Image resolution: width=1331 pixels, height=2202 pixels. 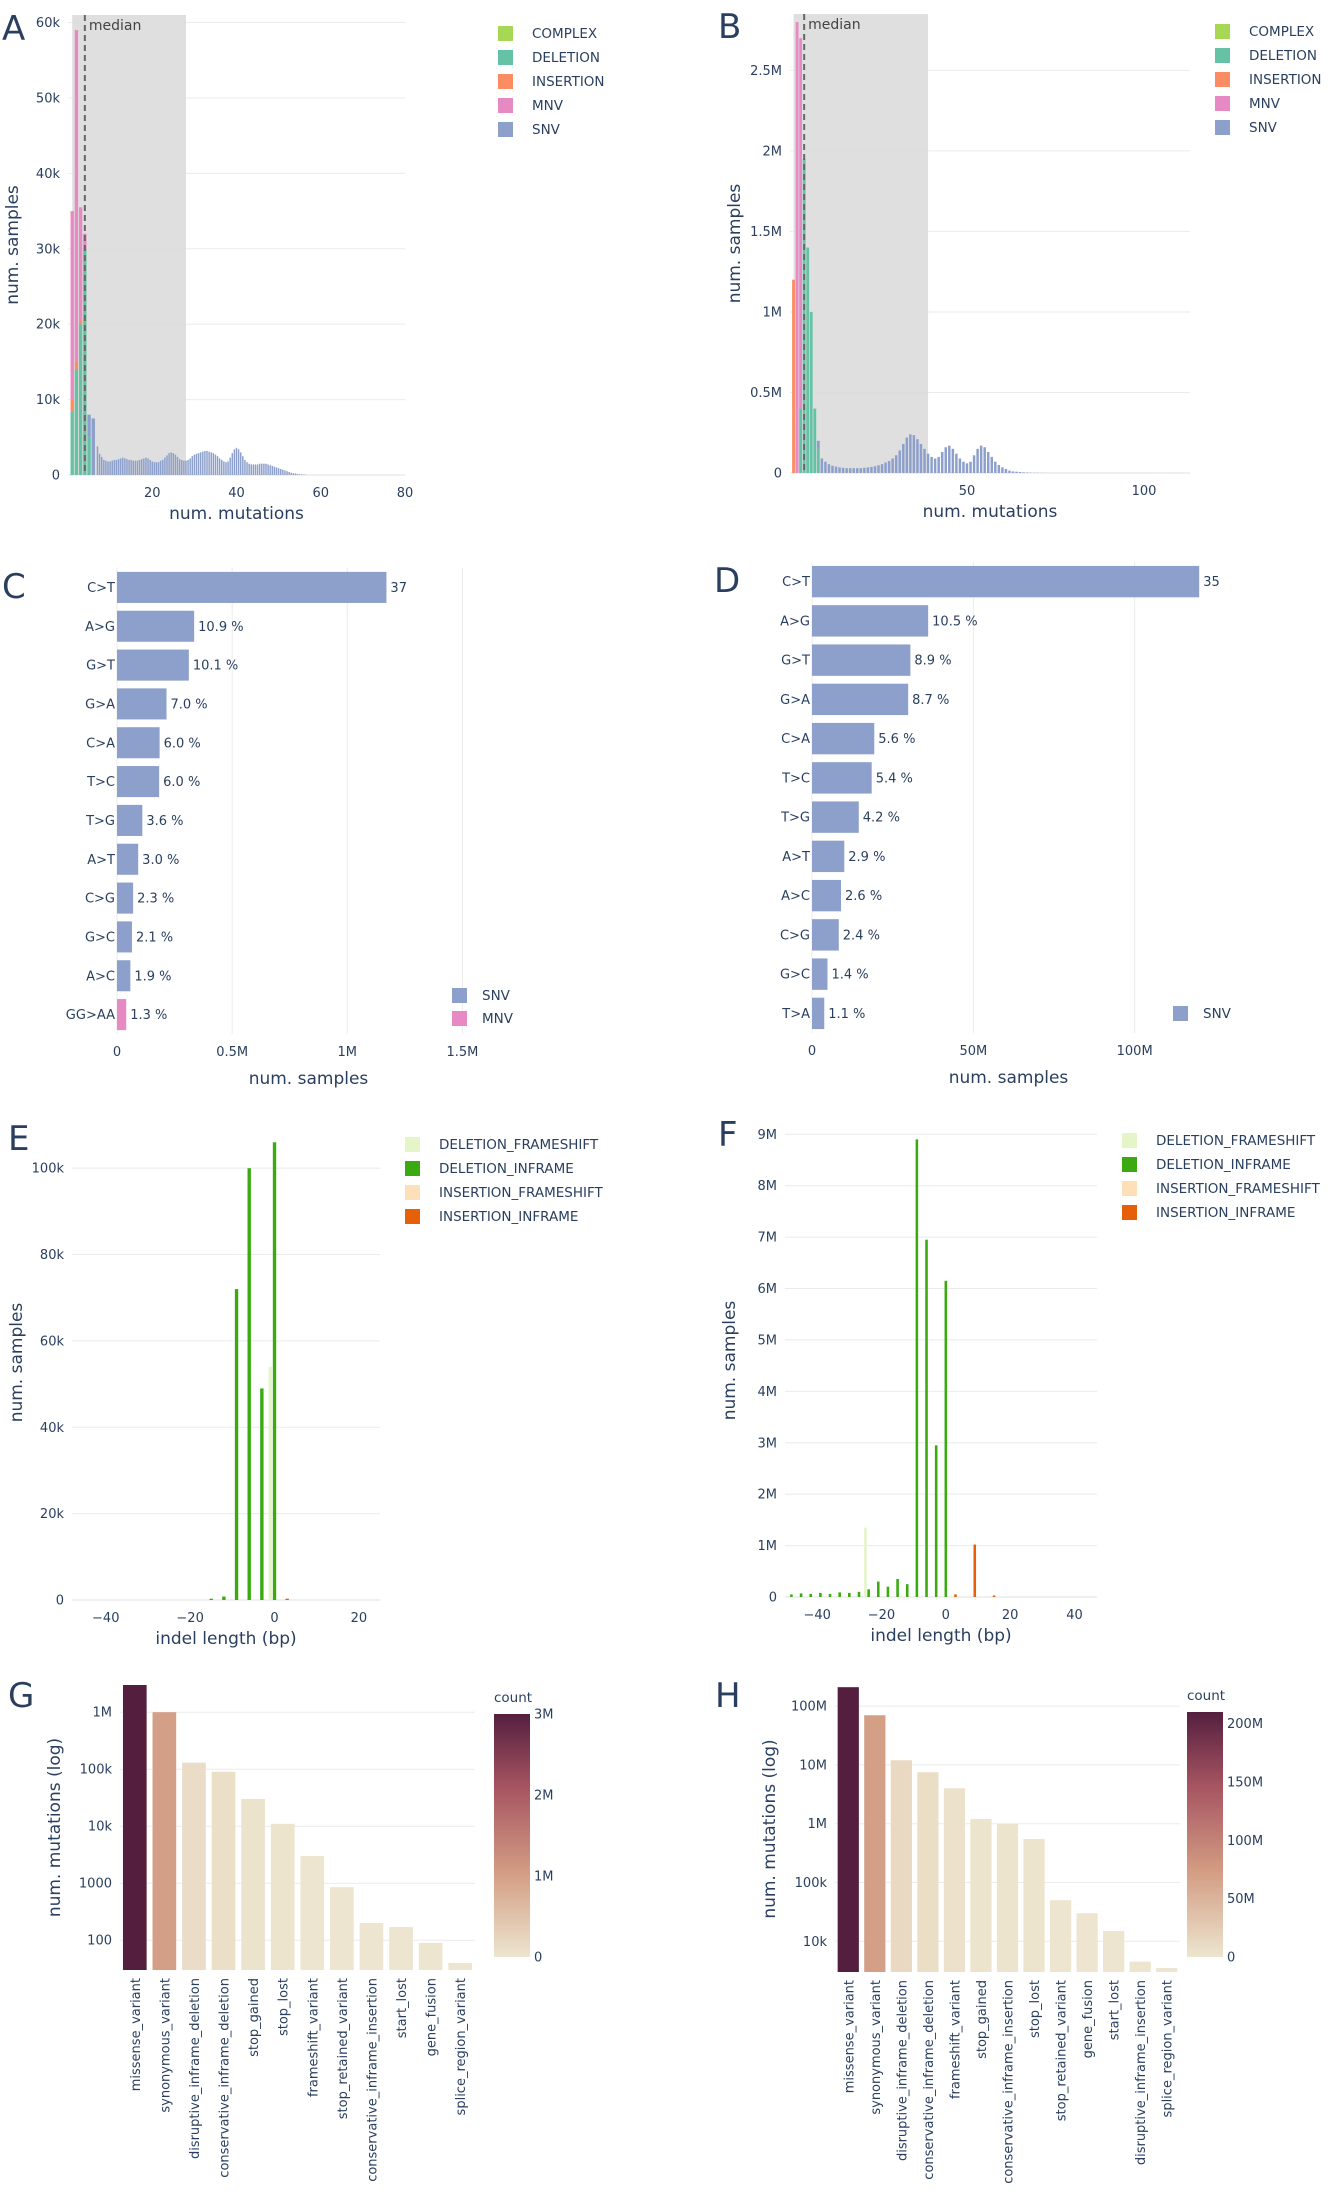 I want to click on legend-label: INSERTION, so click(x=1285, y=80).